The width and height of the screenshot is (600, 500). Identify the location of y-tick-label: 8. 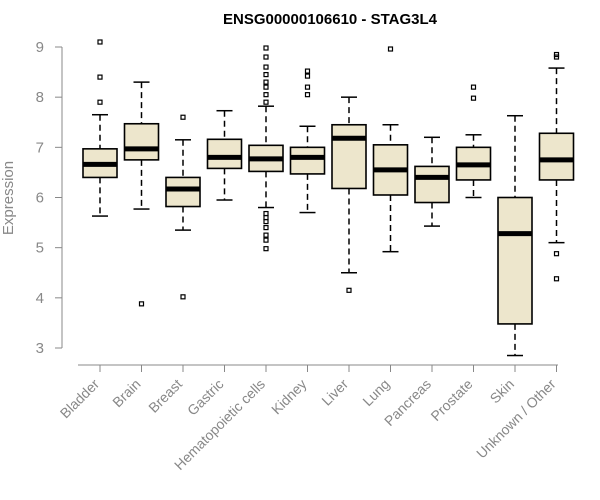
(40, 97).